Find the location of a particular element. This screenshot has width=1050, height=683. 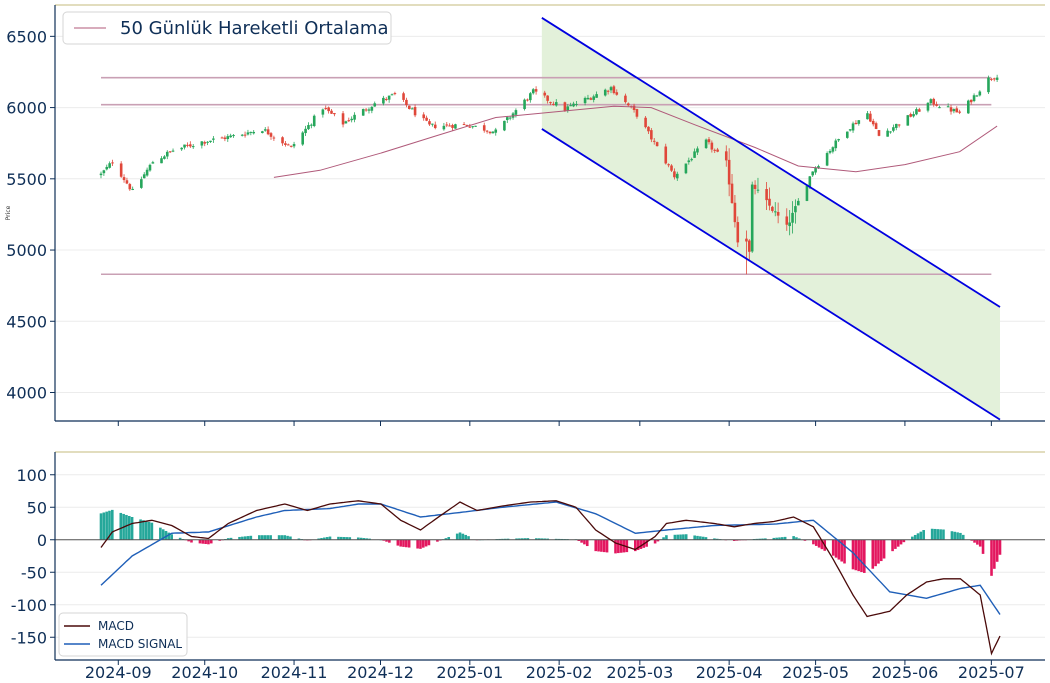

price-legend: 50 Günlük Hareketli Ortalama is located at coordinates (227, 28).